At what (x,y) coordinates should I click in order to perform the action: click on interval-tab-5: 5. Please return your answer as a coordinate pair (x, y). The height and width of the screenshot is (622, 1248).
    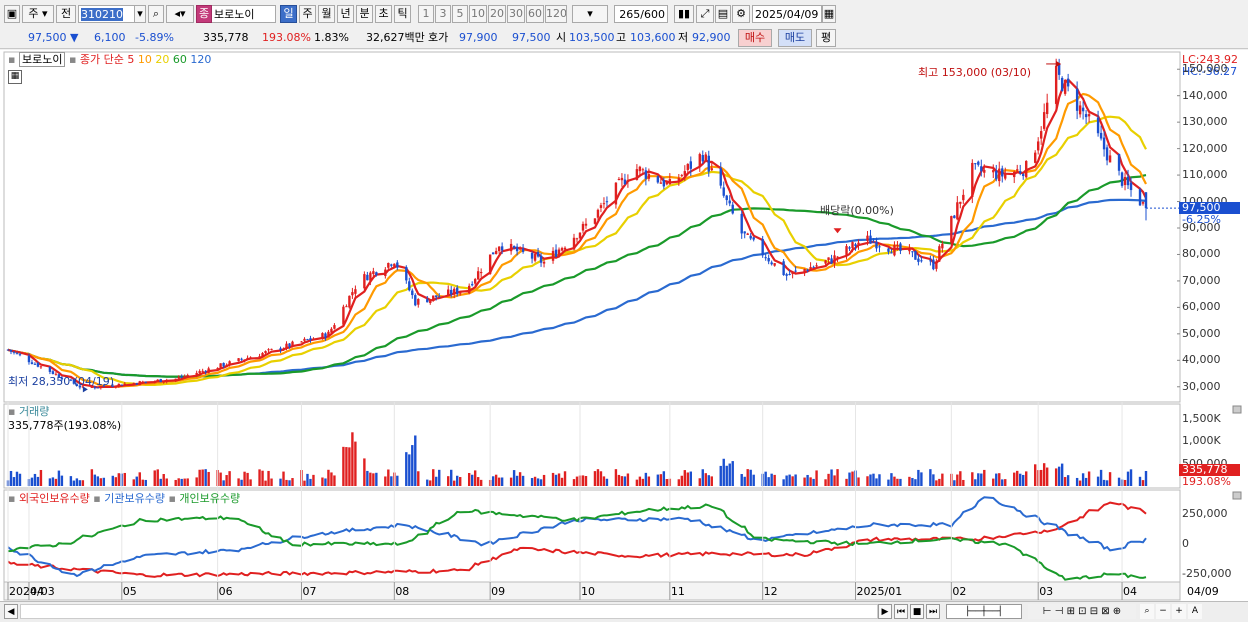
    Looking at the image, I should click on (460, 14).